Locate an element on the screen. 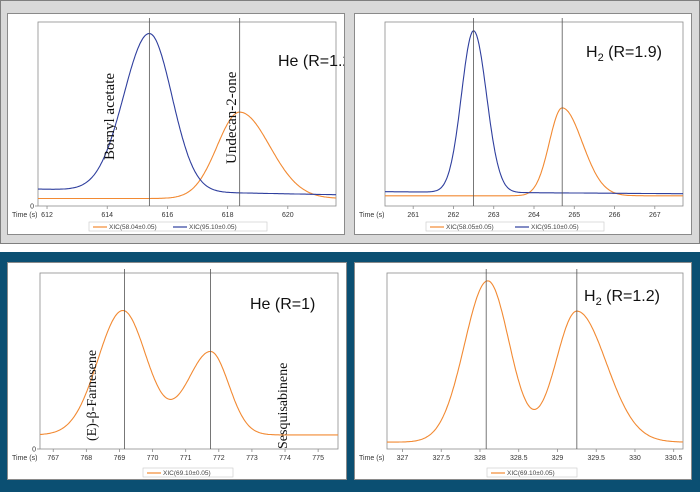 This screenshot has height=492, width=700. x-tick-label: 612 is located at coordinates (47, 215).